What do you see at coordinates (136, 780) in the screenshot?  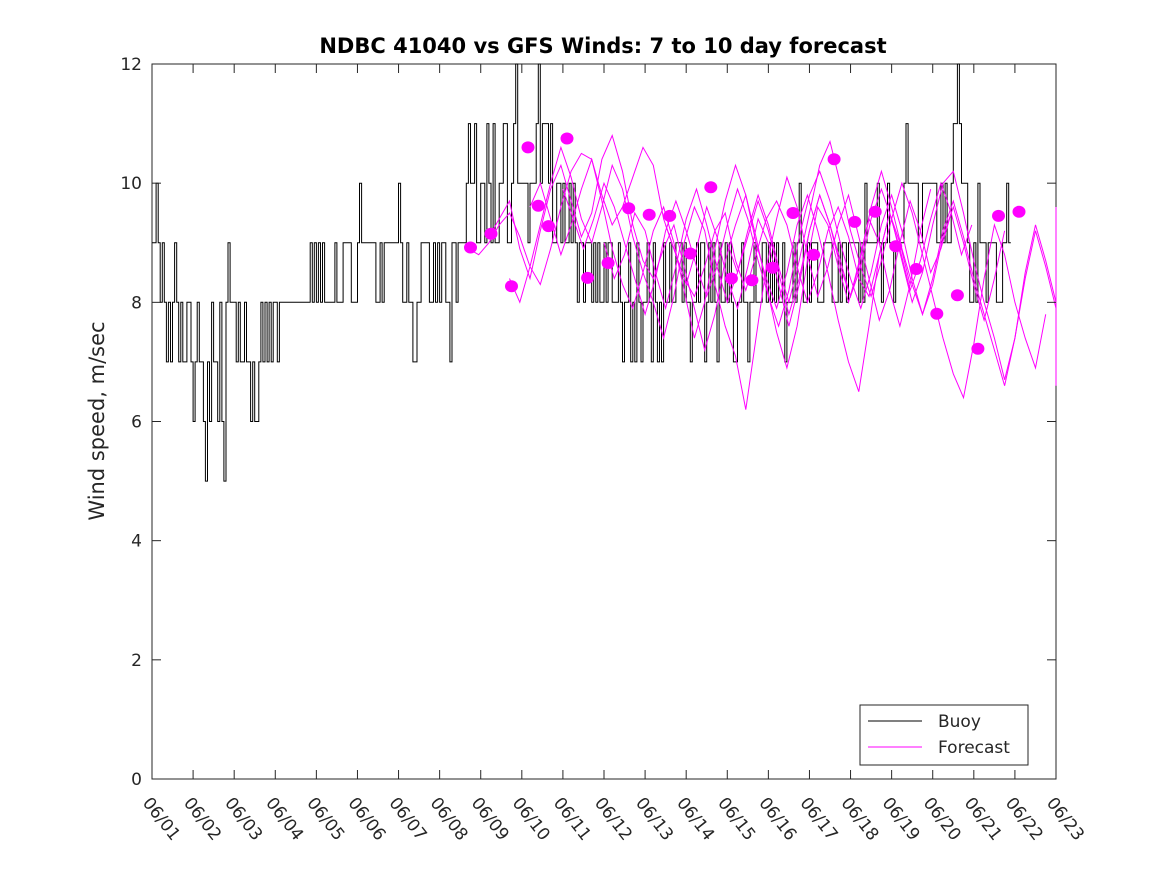 I see `y-tick-label: 0` at bounding box center [136, 780].